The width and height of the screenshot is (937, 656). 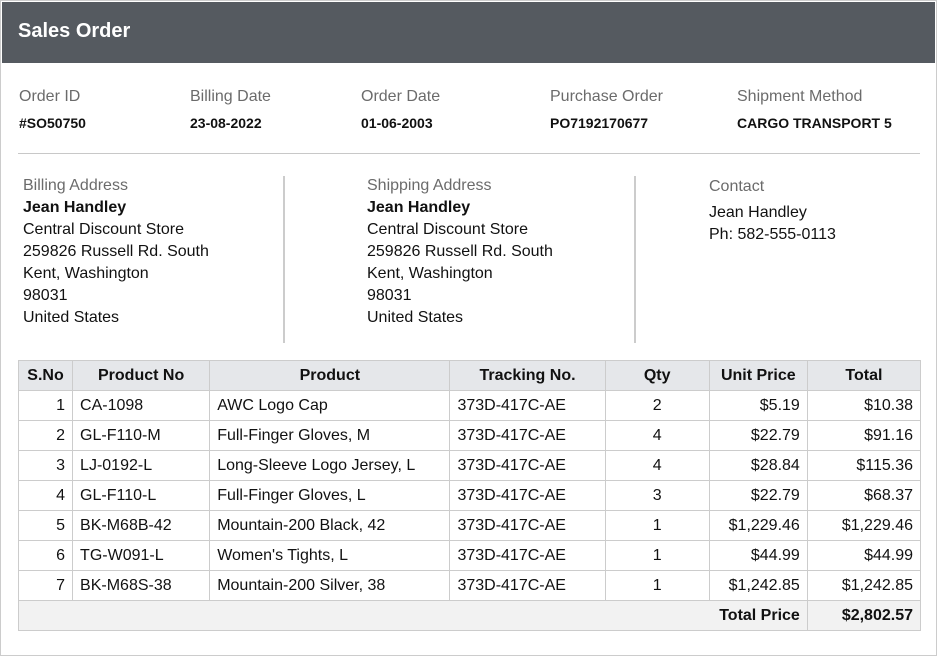 What do you see at coordinates (864, 555) in the screenshot?
I see `table-cell: $44.99` at bounding box center [864, 555].